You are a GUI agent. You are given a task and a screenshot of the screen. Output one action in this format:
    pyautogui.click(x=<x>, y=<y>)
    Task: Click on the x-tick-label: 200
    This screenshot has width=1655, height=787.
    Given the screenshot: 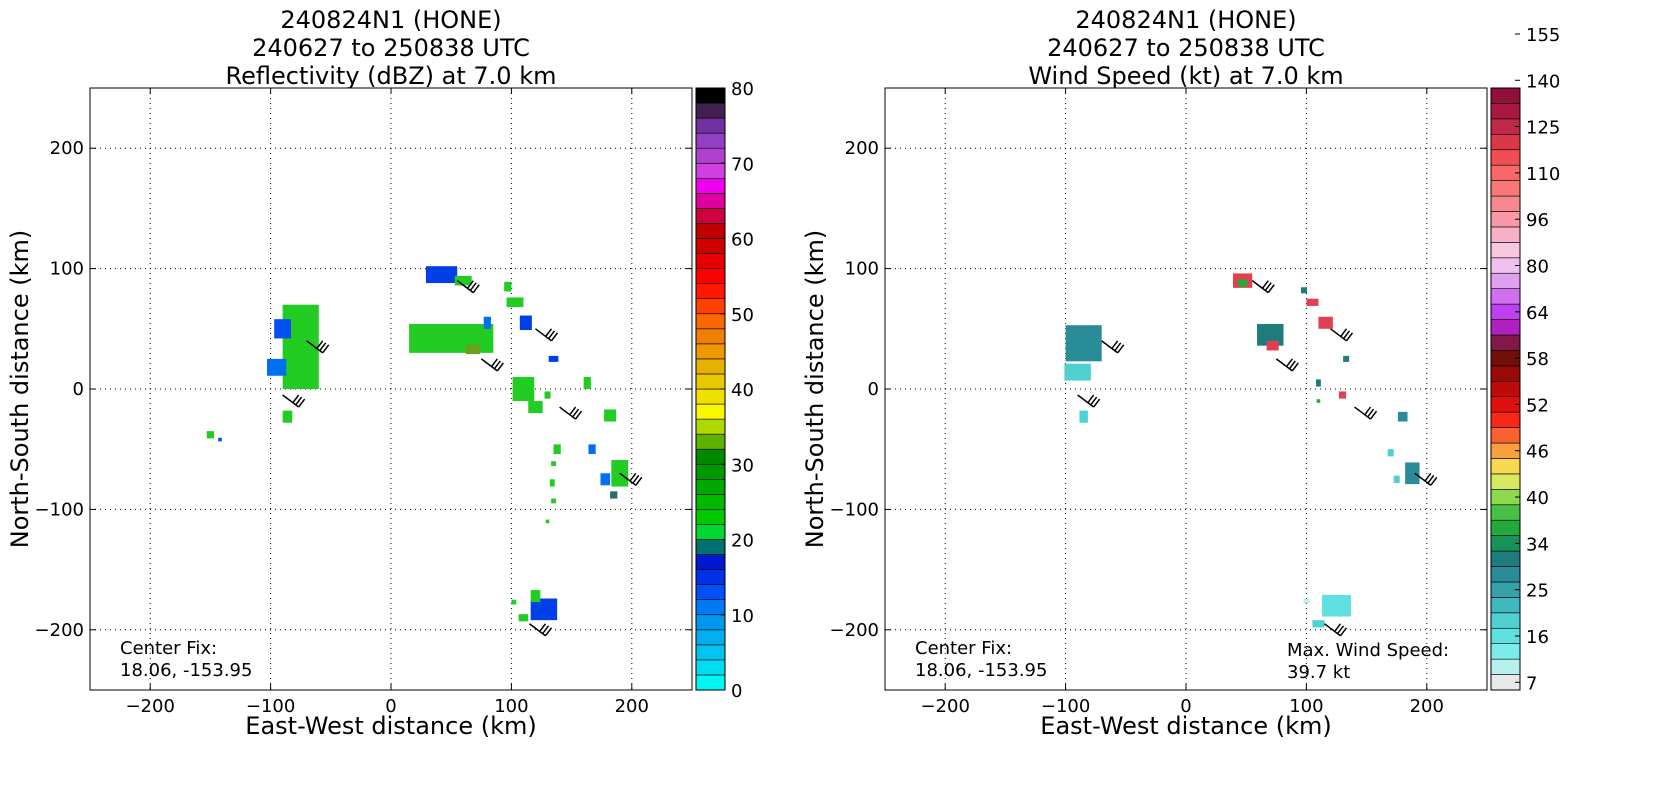 What is the action you would take?
    pyautogui.click(x=1427, y=706)
    